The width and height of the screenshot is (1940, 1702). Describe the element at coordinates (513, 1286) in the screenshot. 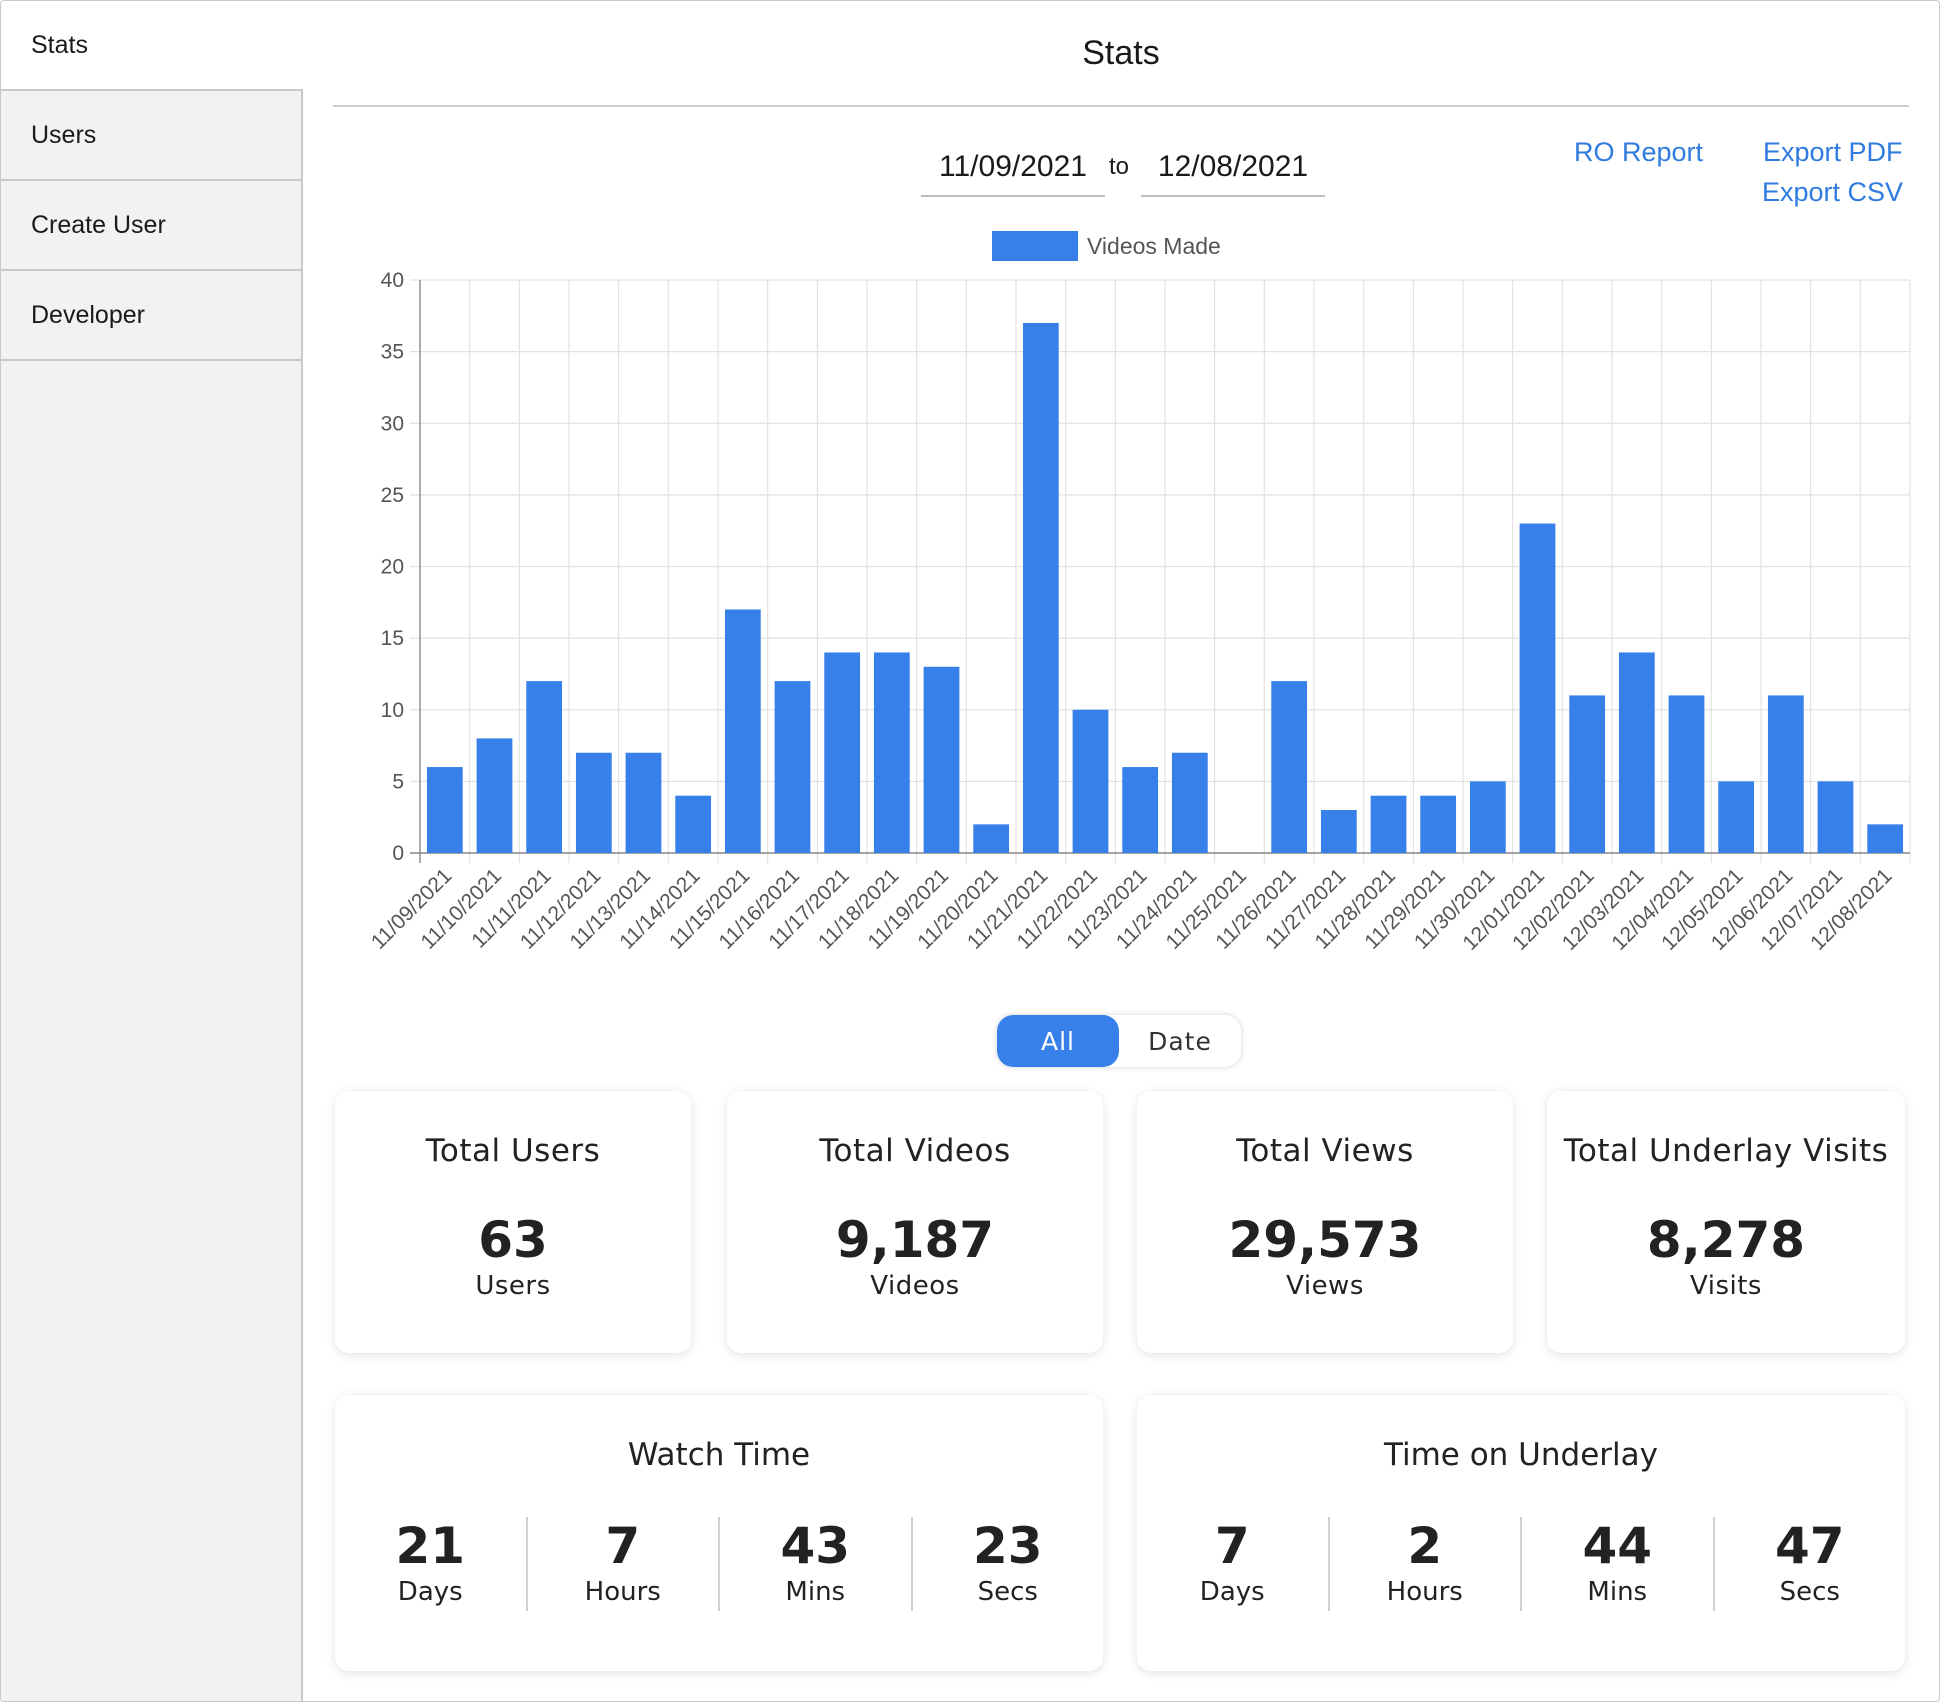

I see `card-unit: Users` at that location.